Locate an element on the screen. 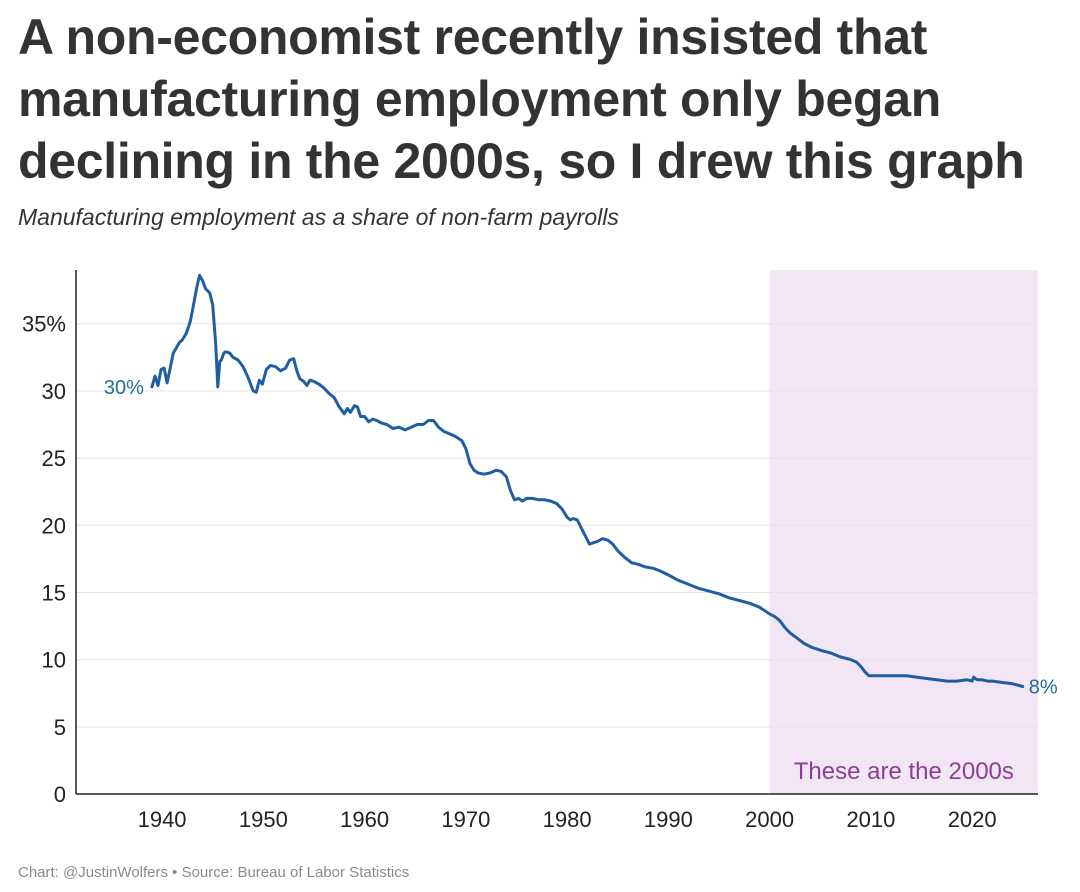 Image resolution: width=1080 pixels, height=892 pixels. x-tick-label: 1960 is located at coordinates (364, 819).